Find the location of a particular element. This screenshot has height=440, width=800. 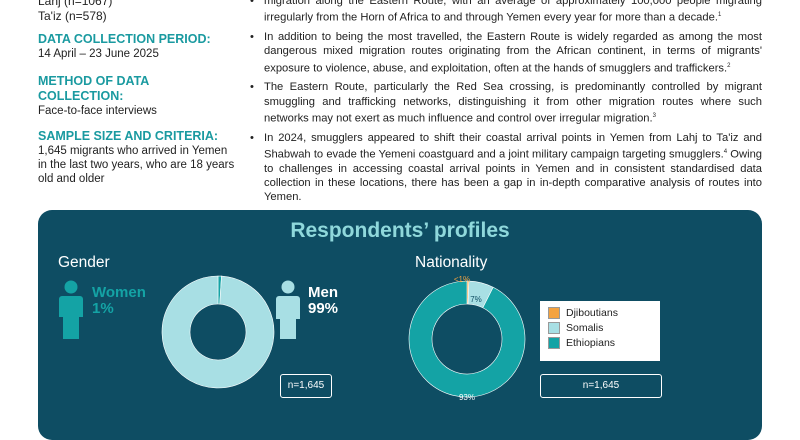

nationality-legend: Djiboutians Somalis Ethiopians is located at coordinates (600, 331).